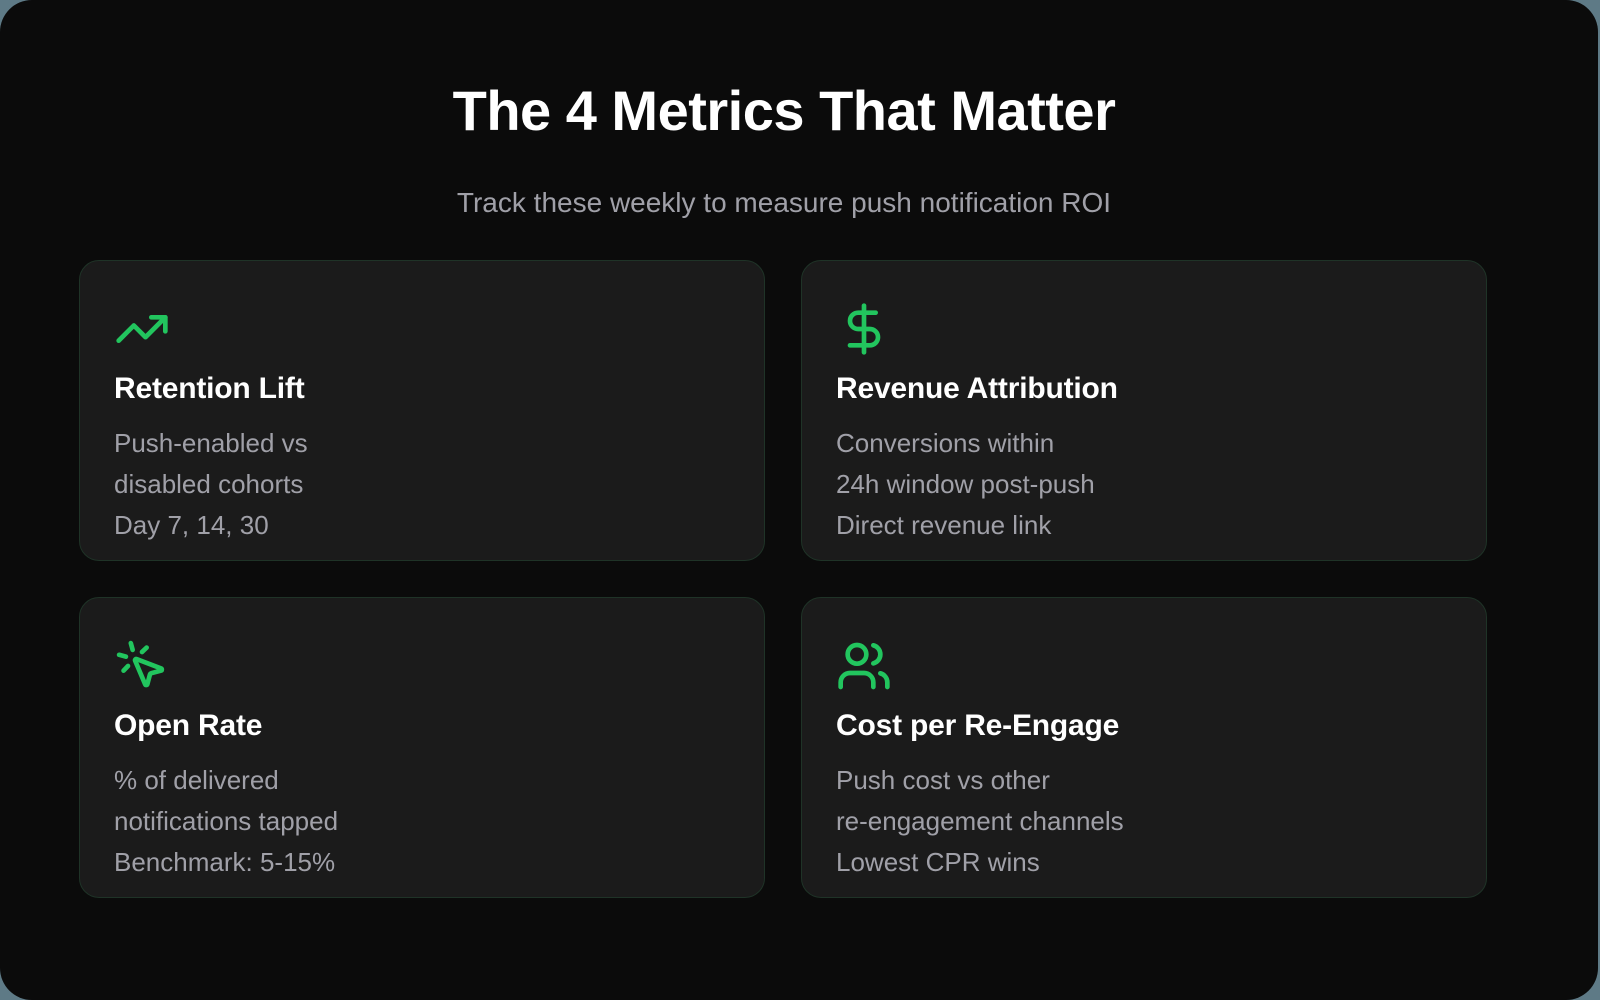 The width and height of the screenshot is (1600, 1000). I want to click on page-title: The 4 Metrics That Matter, so click(784, 110).